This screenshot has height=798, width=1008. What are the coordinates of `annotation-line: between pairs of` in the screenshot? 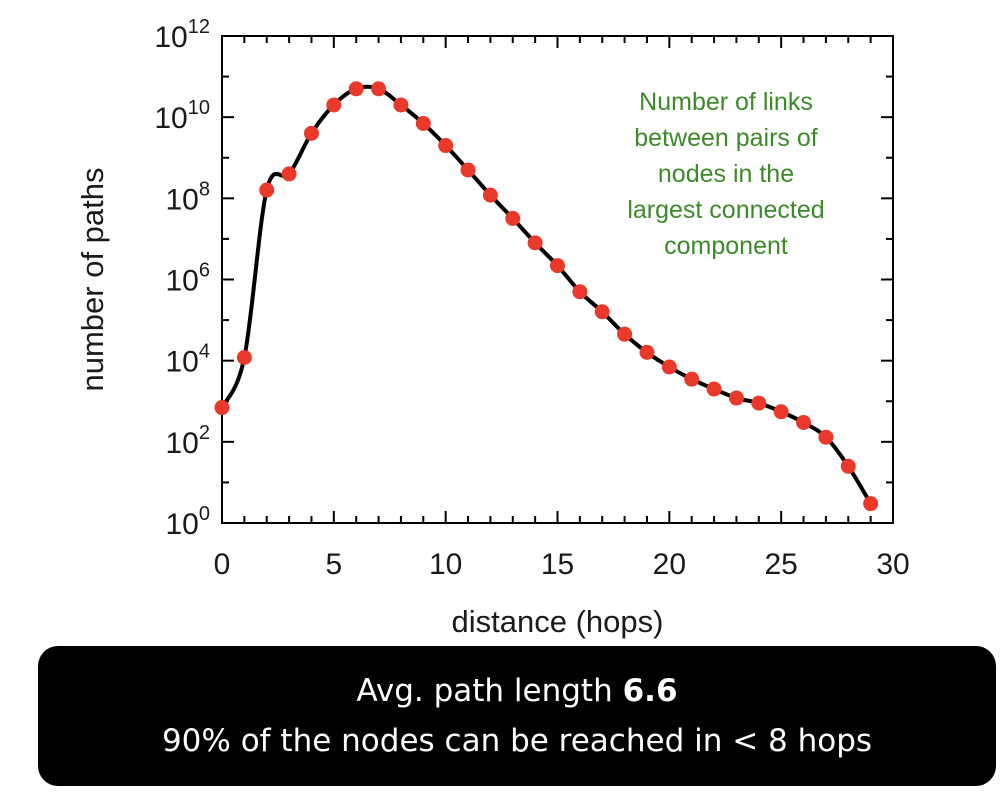 It's located at (726, 138).